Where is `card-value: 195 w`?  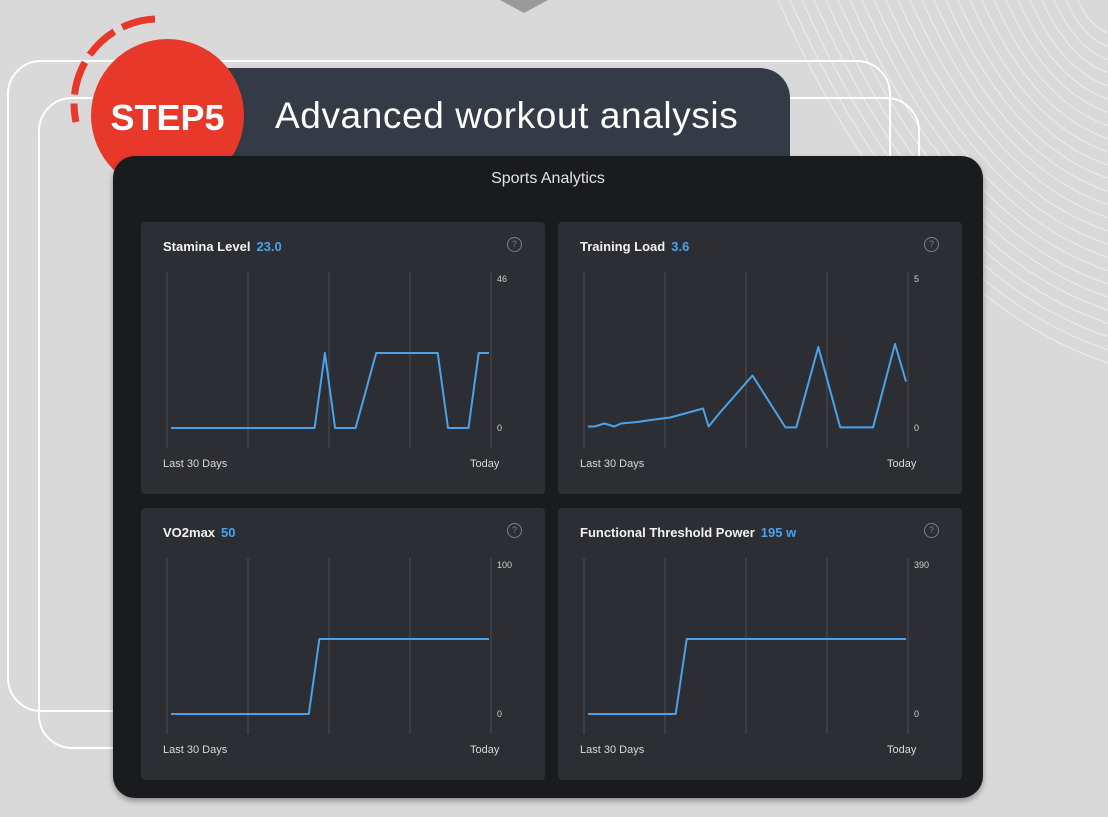 card-value: 195 w is located at coordinates (778, 532).